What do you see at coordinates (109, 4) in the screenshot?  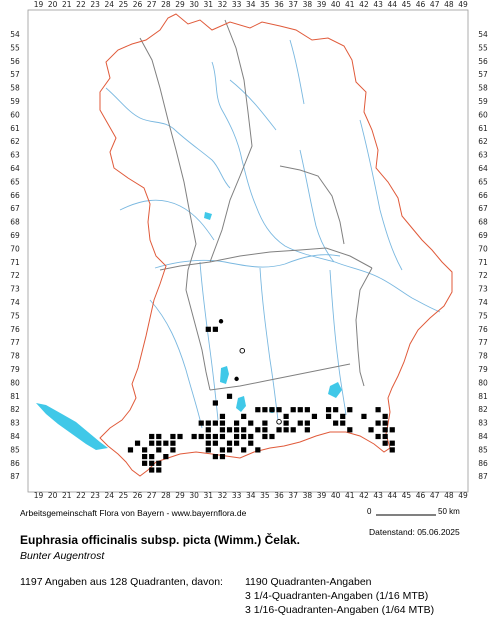 I see `x-tick-top: 24` at bounding box center [109, 4].